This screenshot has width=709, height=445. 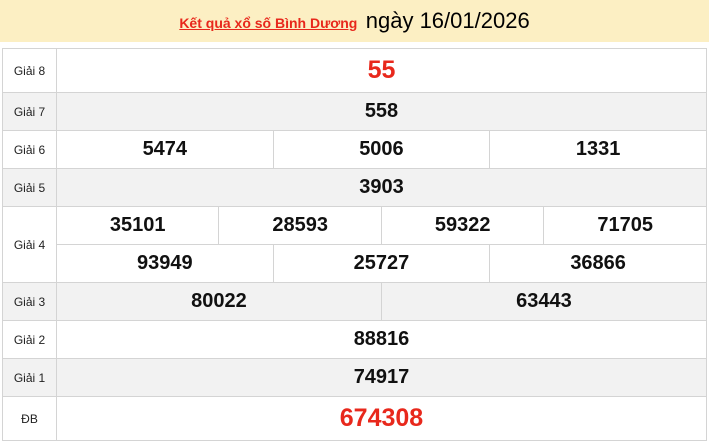 What do you see at coordinates (29, 244) in the screenshot?
I see `prize-label: Giải 4` at bounding box center [29, 244].